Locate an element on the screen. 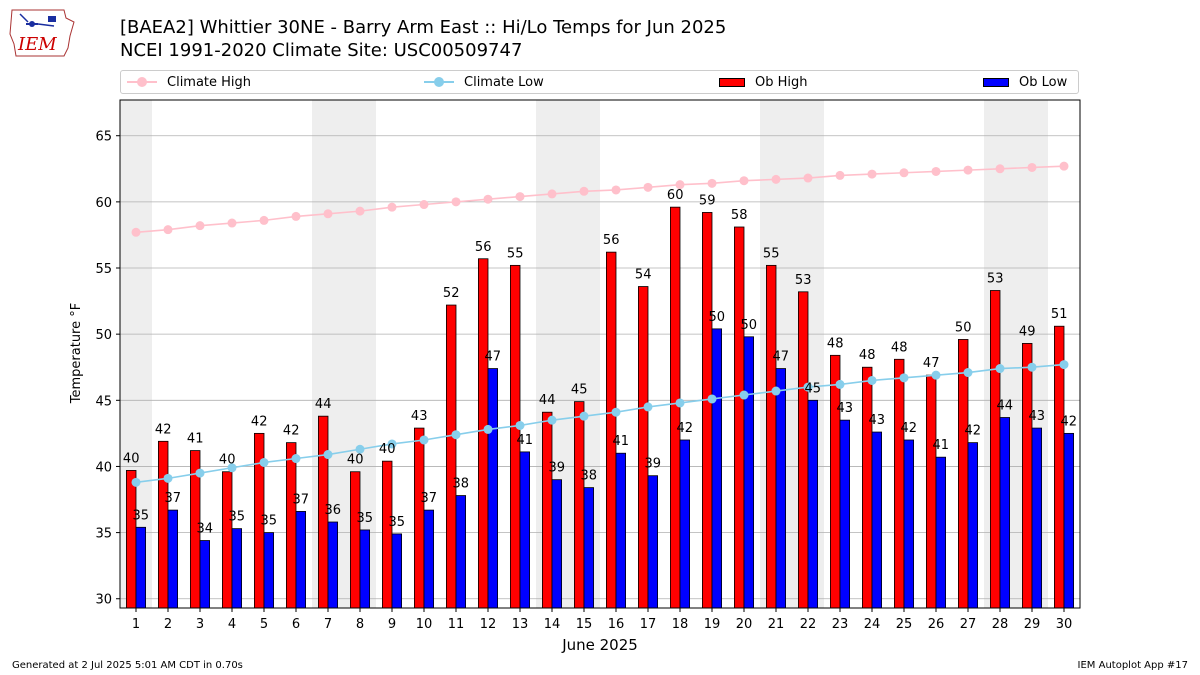 The image size is (1200, 675). y-tick-label: 65 is located at coordinates (103, 137).